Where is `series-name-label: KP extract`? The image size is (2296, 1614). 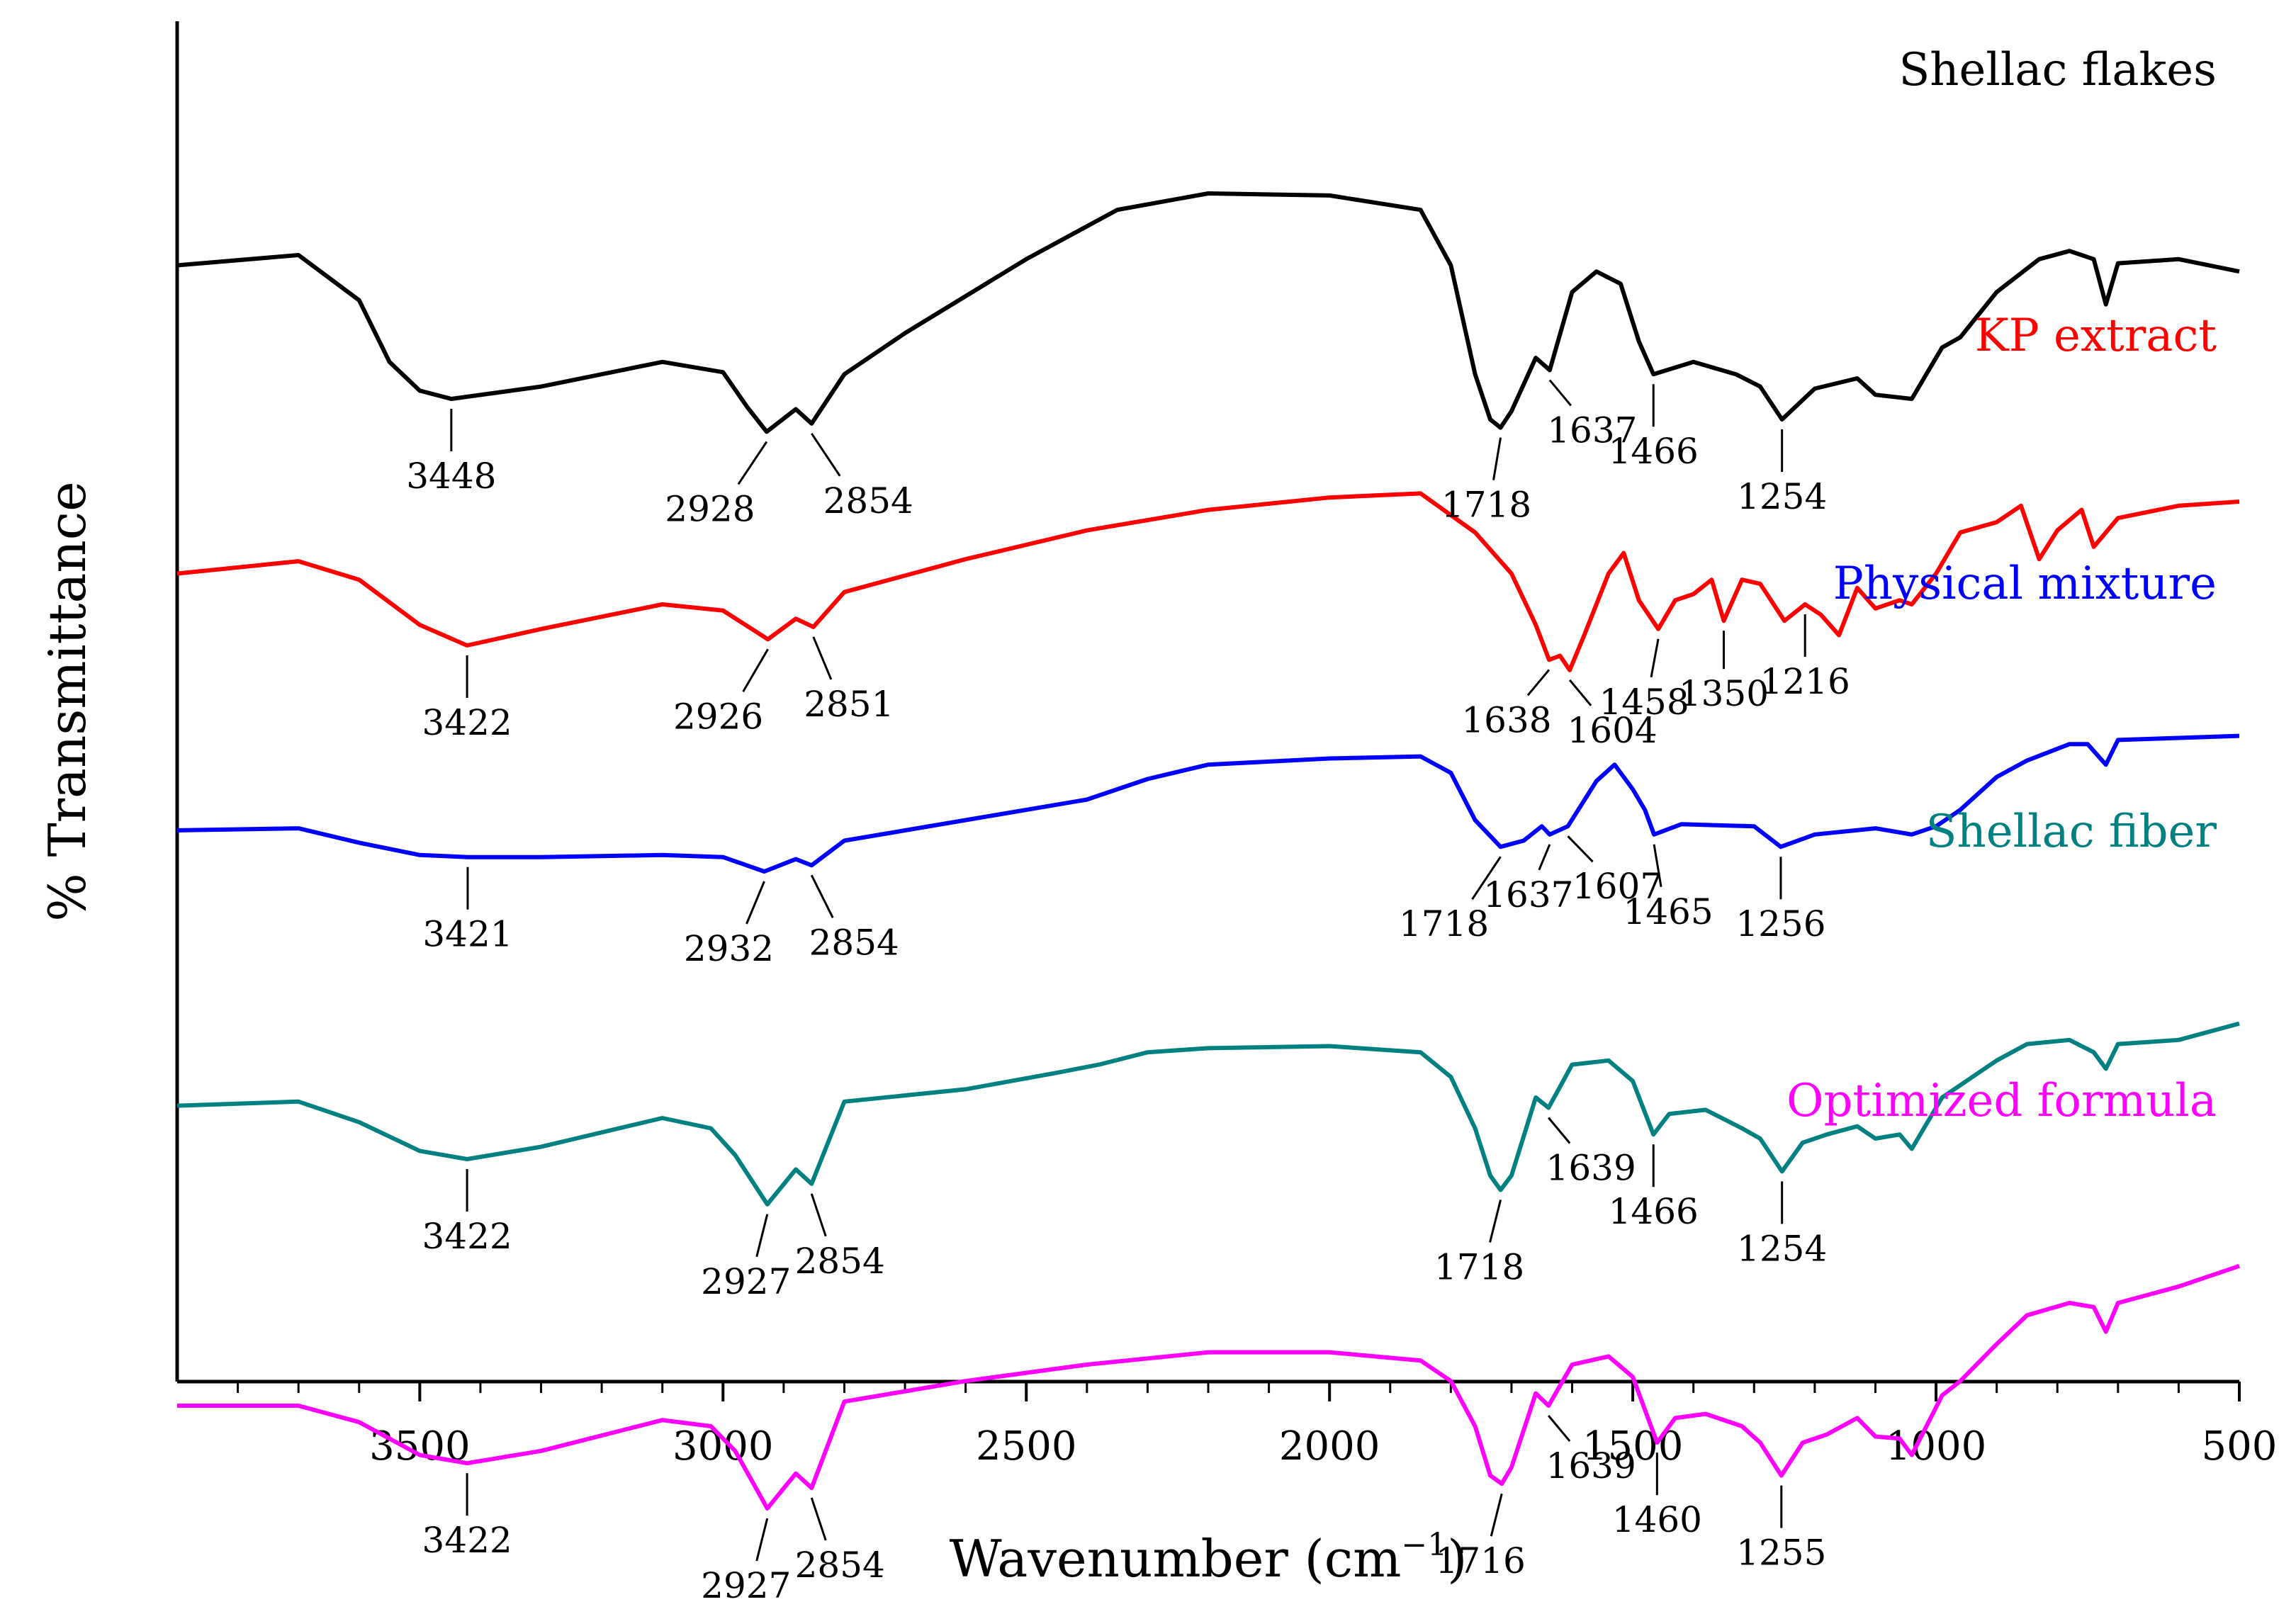
series-name-label: KP extract is located at coordinates (2096, 336).